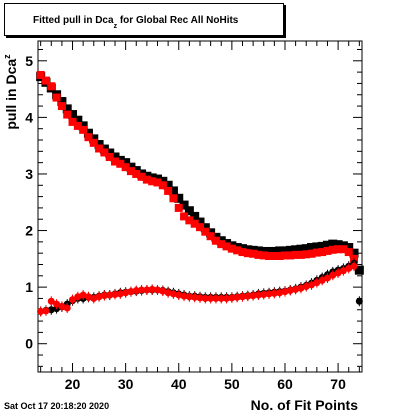 This screenshot has height=414, width=400. What do you see at coordinates (338, 384) in the screenshot?
I see `x-tick-label: 70` at bounding box center [338, 384].